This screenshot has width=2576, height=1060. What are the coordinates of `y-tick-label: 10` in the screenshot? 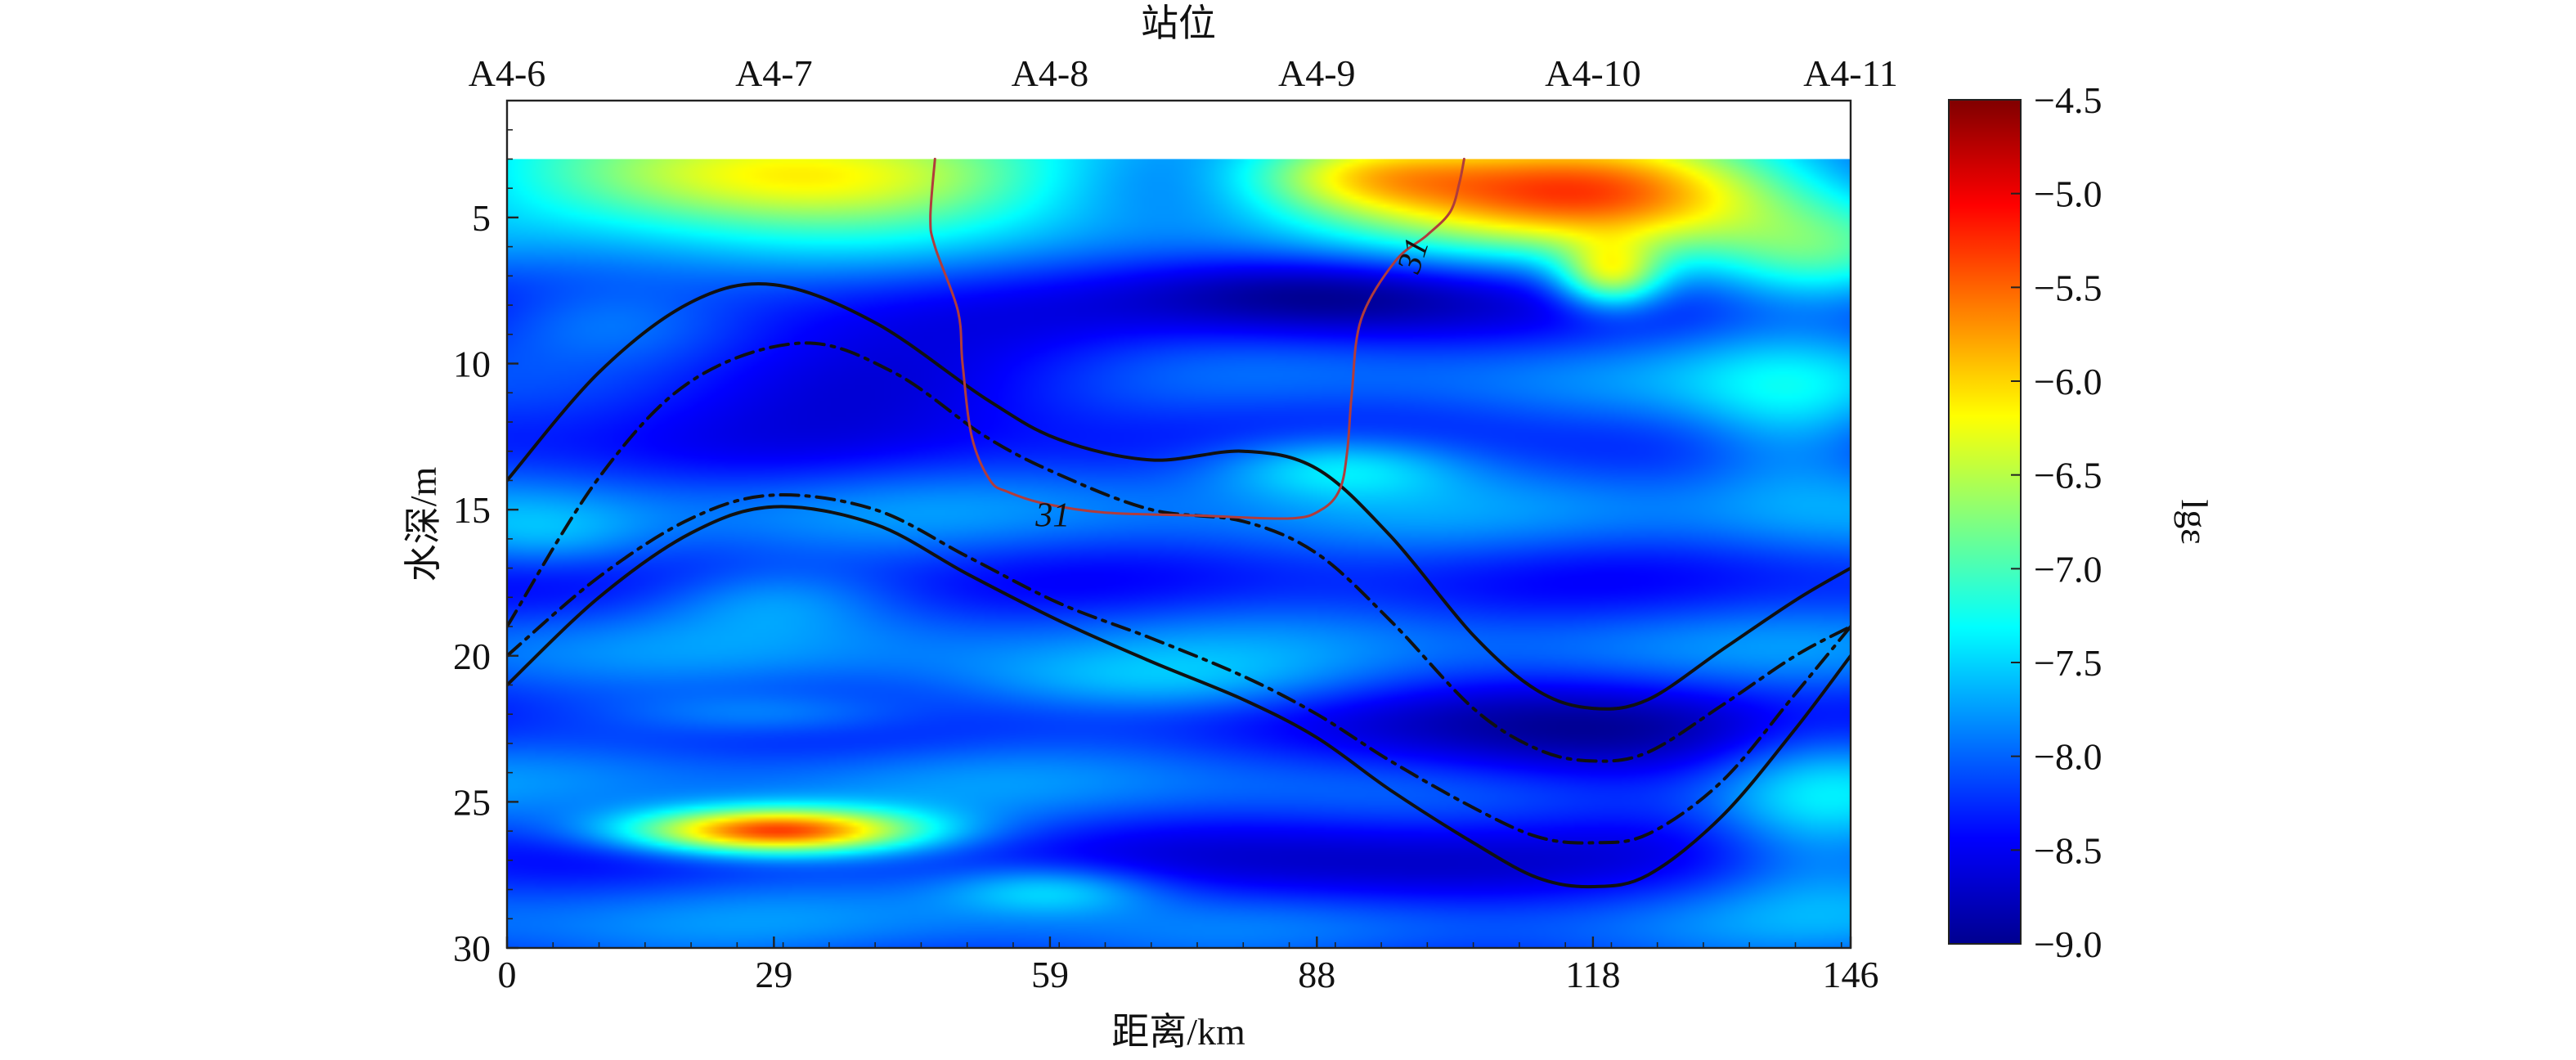 It's located at (472, 364).